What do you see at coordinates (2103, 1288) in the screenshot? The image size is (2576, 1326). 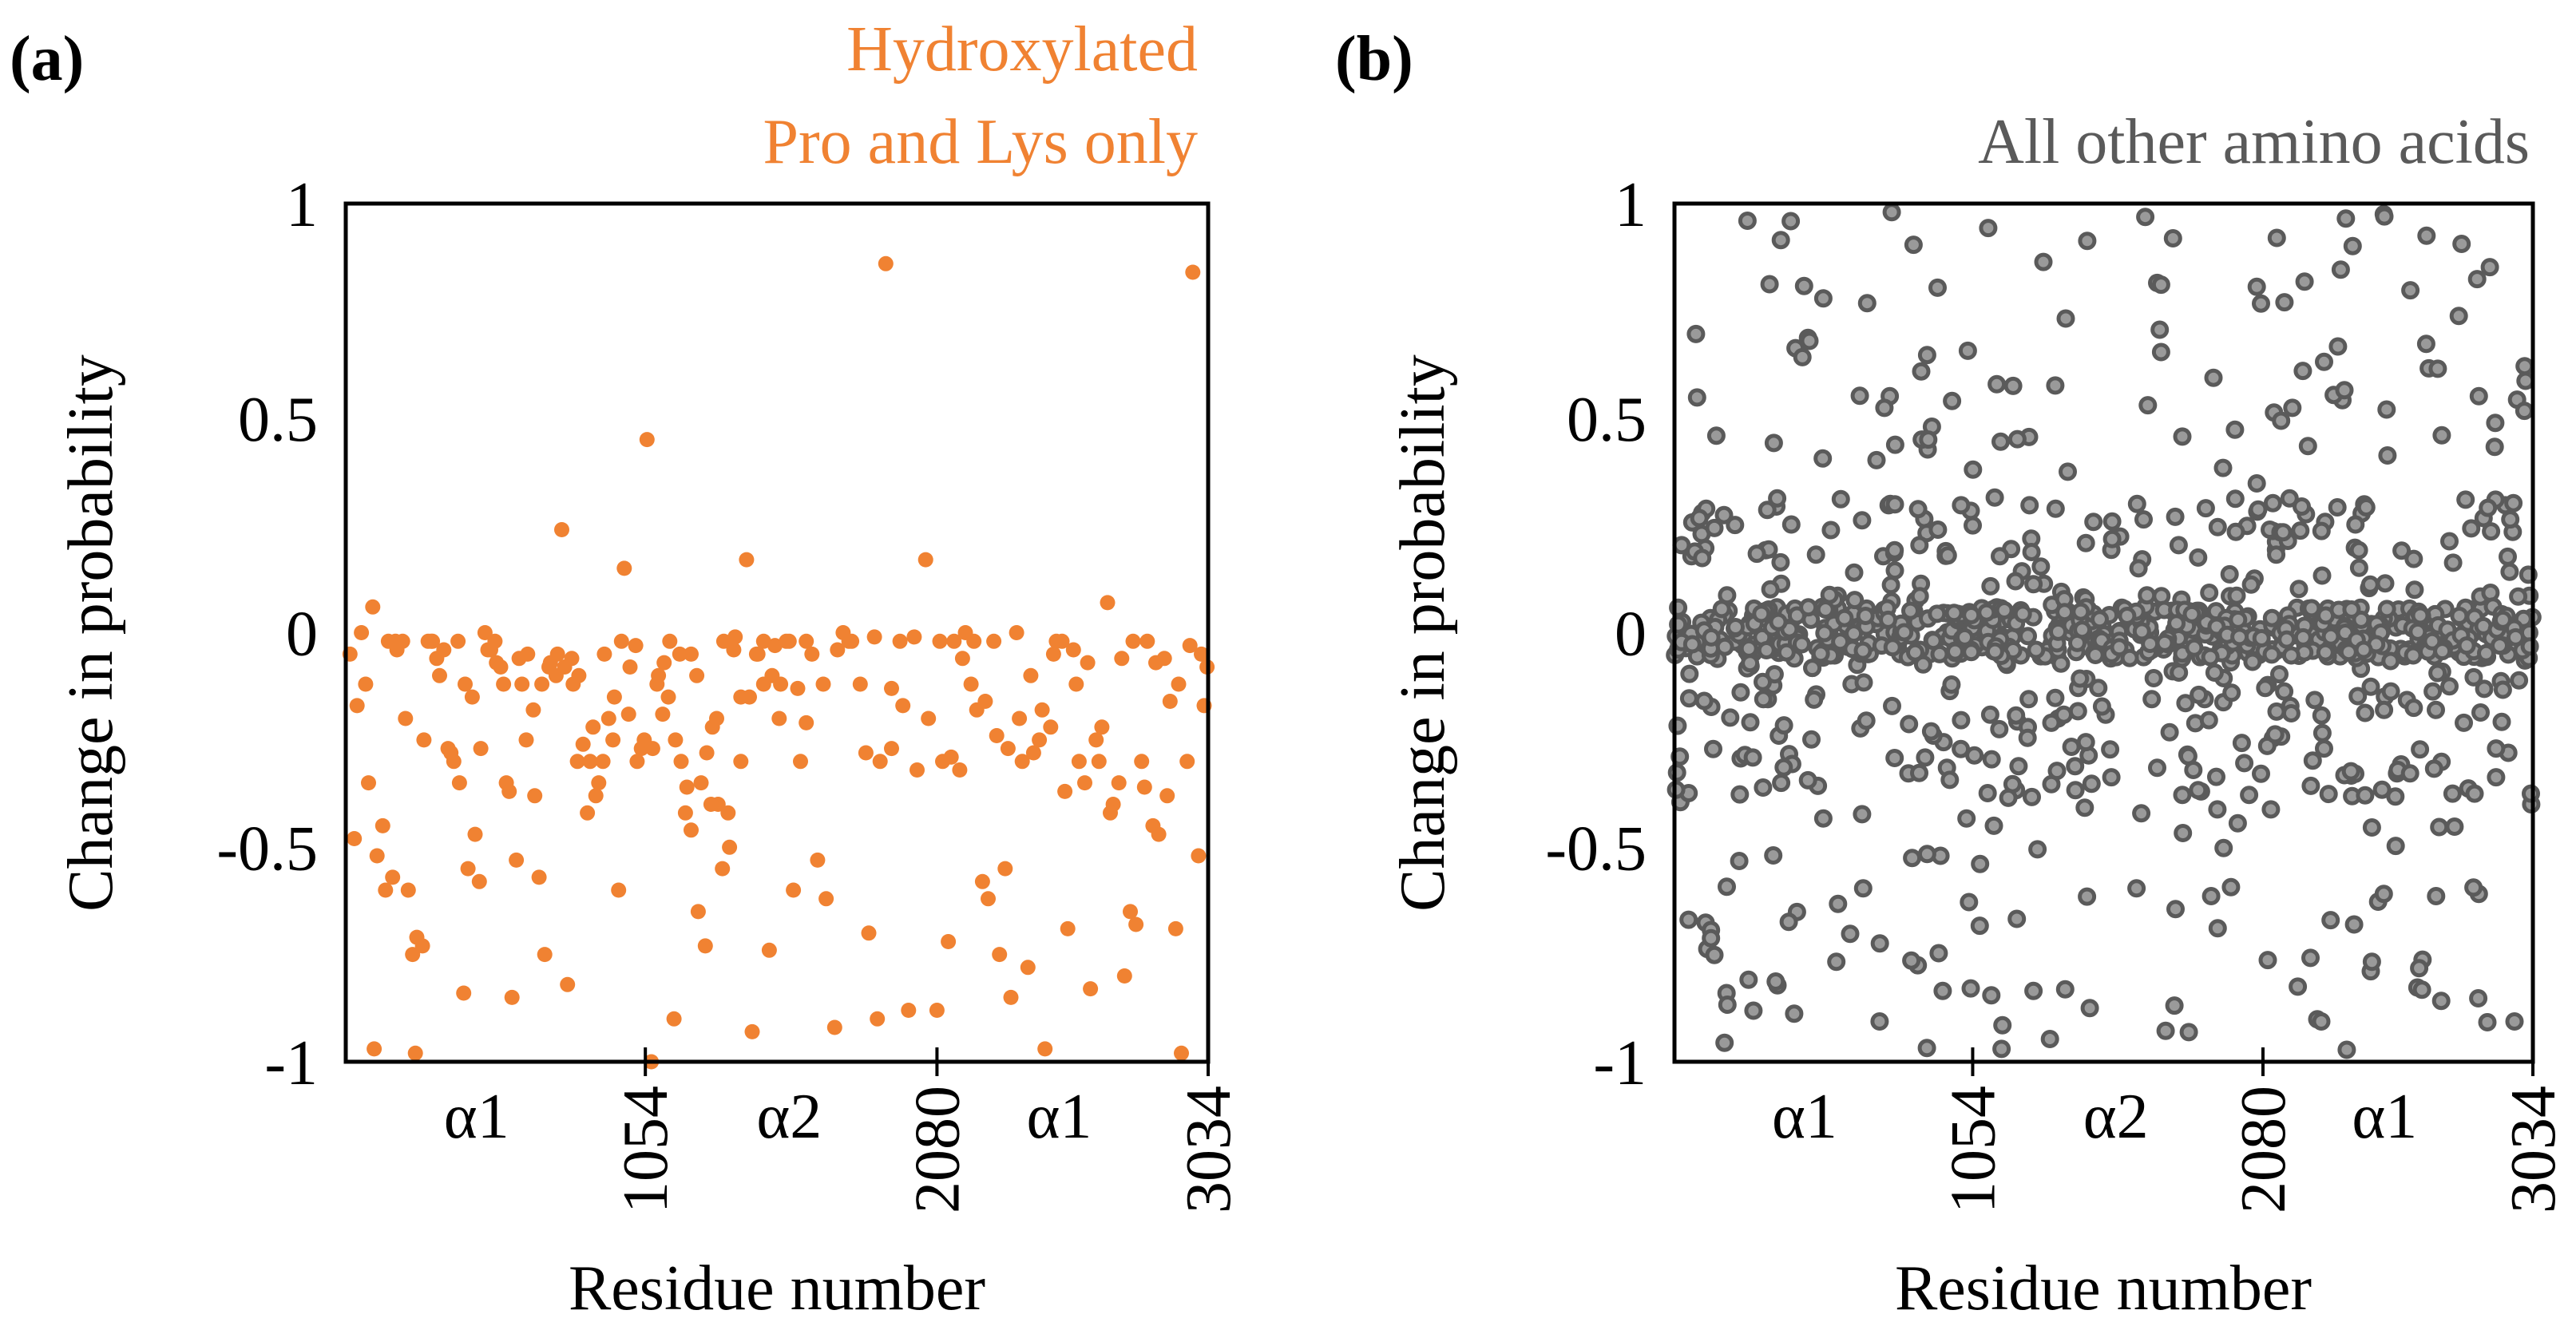 I see `panel-b-x-axis-label: Residue number` at bounding box center [2103, 1288].